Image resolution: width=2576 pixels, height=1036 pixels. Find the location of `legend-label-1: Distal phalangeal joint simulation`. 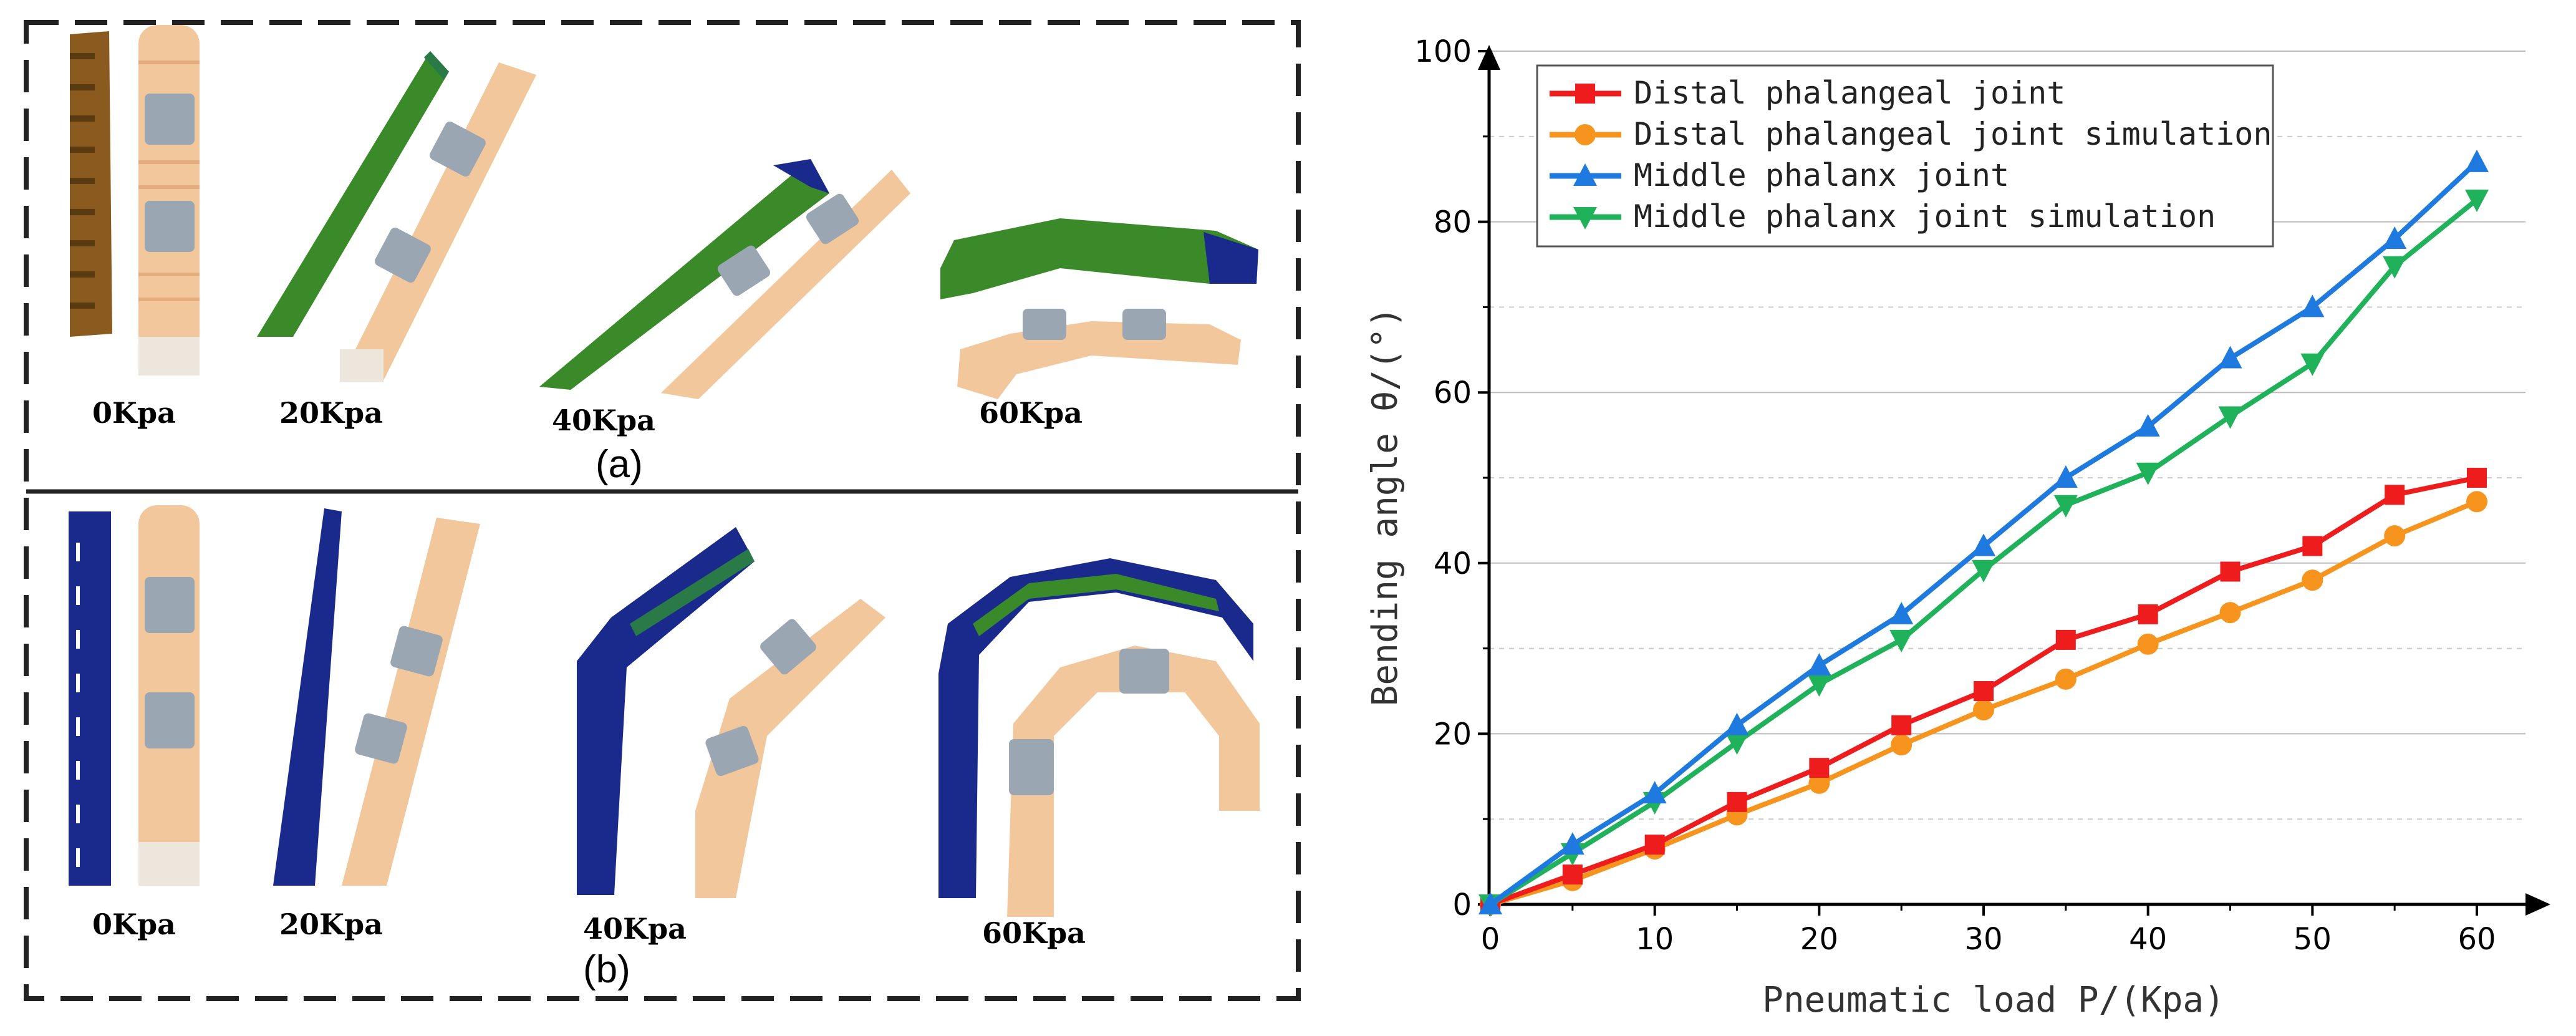

legend-label-1: Distal phalangeal joint simulation is located at coordinates (1953, 134).